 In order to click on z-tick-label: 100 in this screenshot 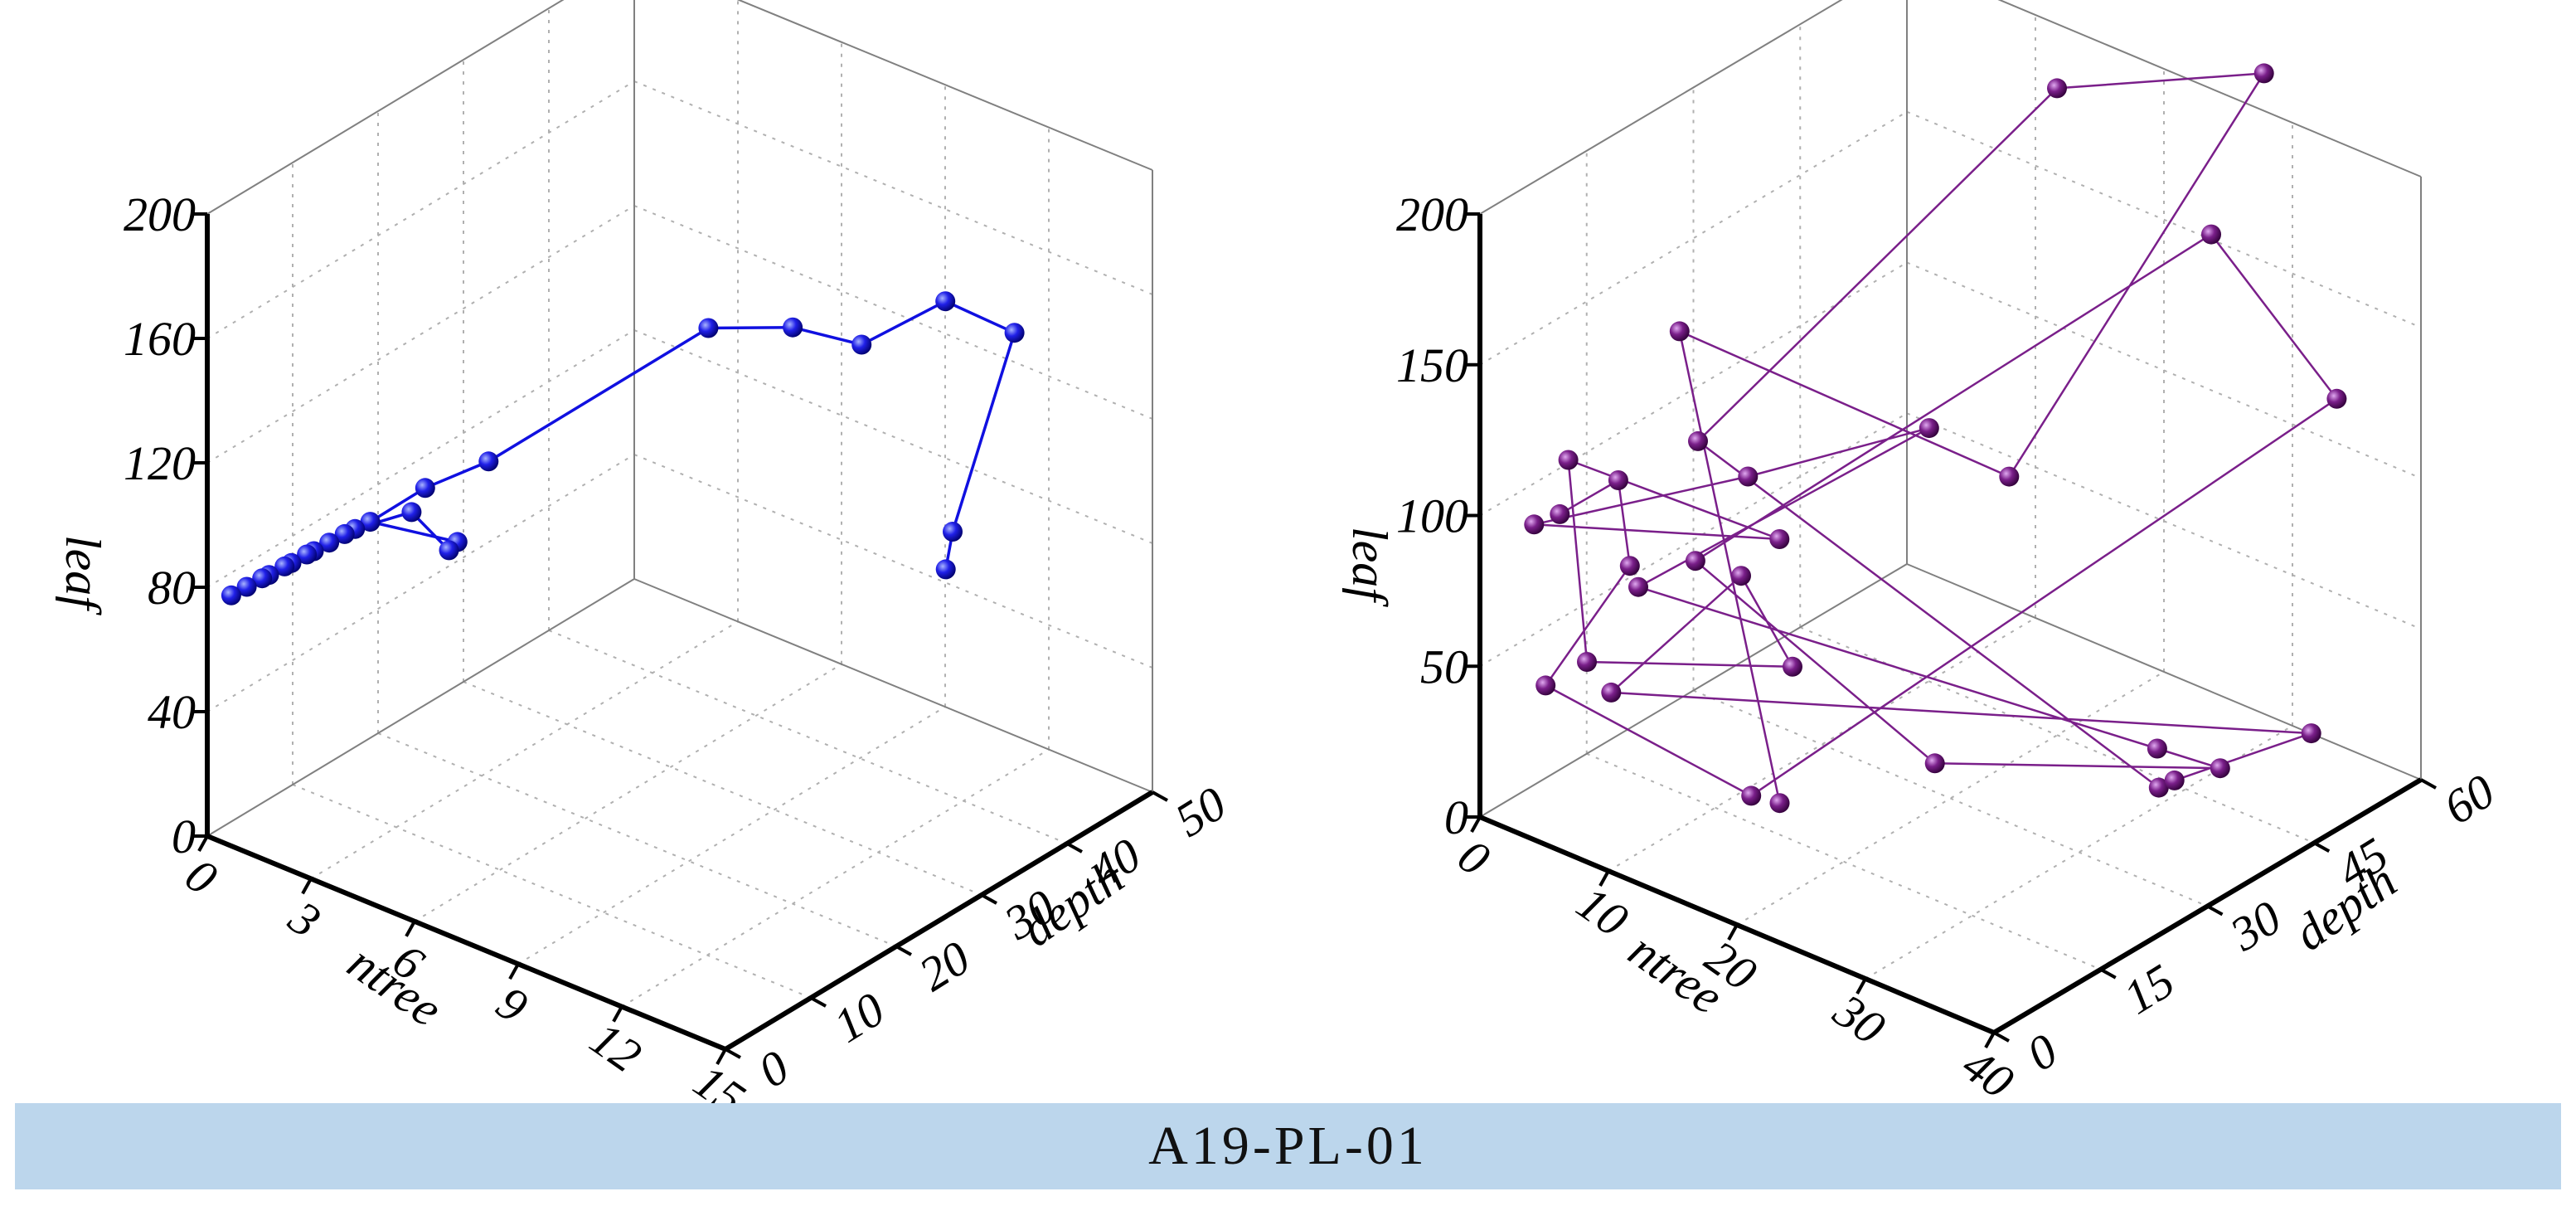, I will do `click(1432, 516)`.